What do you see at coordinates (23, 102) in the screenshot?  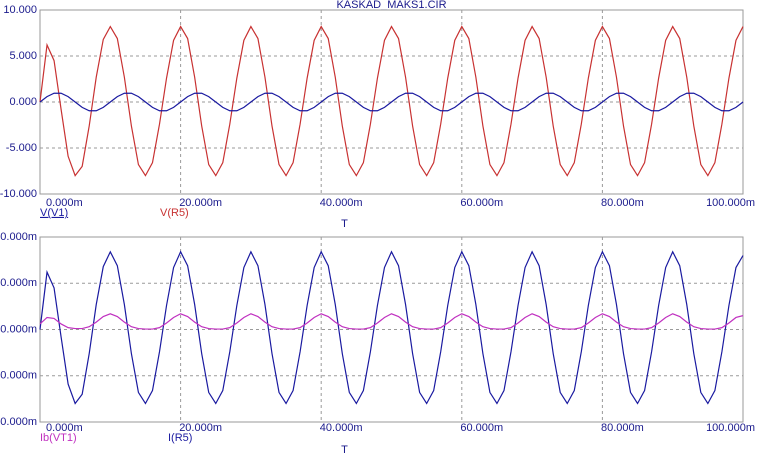 I see `y-tick-label: 0.000` at bounding box center [23, 102].